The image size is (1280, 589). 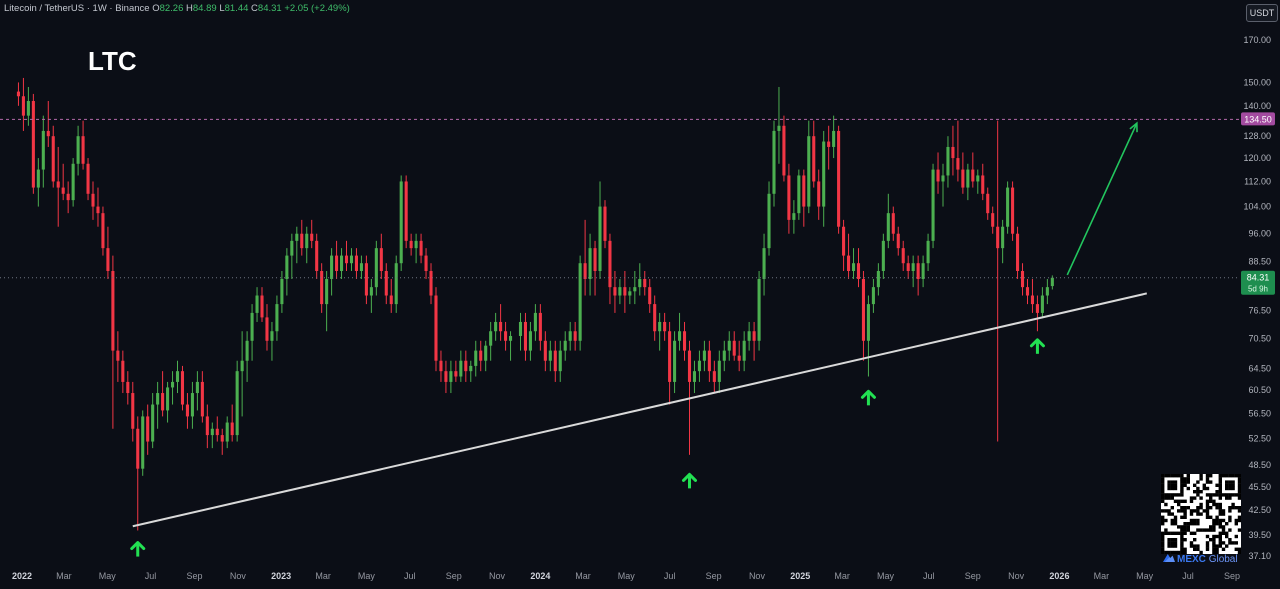 What do you see at coordinates (1258, 282) in the screenshot?
I see `last-price-tag` at bounding box center [1258, 282].